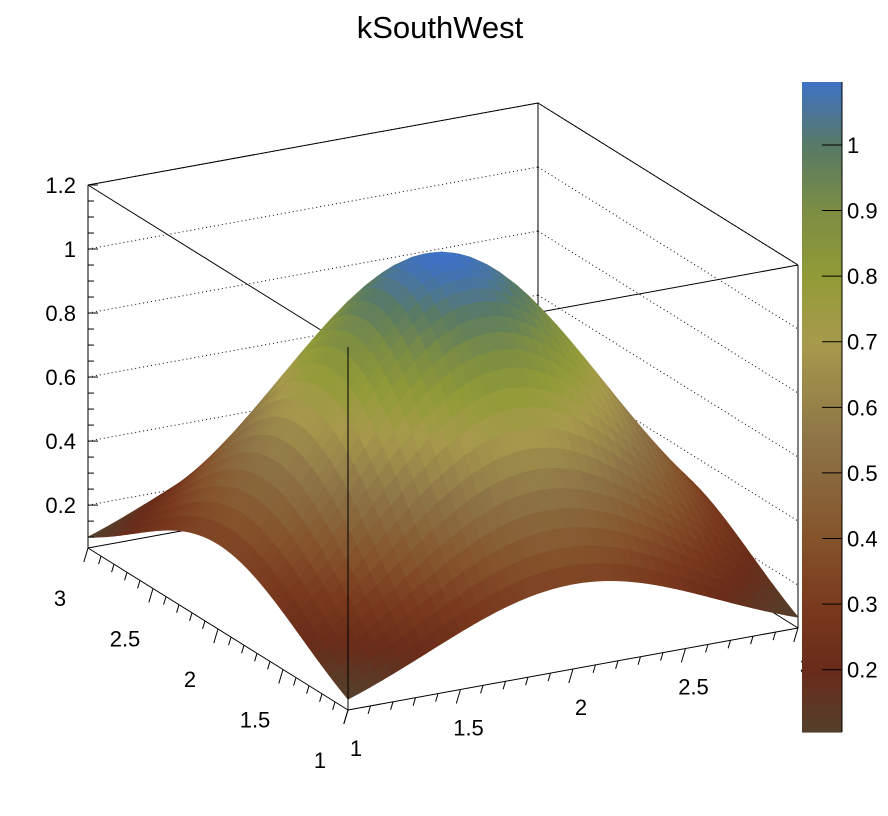 The width and height of the screenshot is (888, 816). I want to click on x-tick-label: 1, so click(356, 748).